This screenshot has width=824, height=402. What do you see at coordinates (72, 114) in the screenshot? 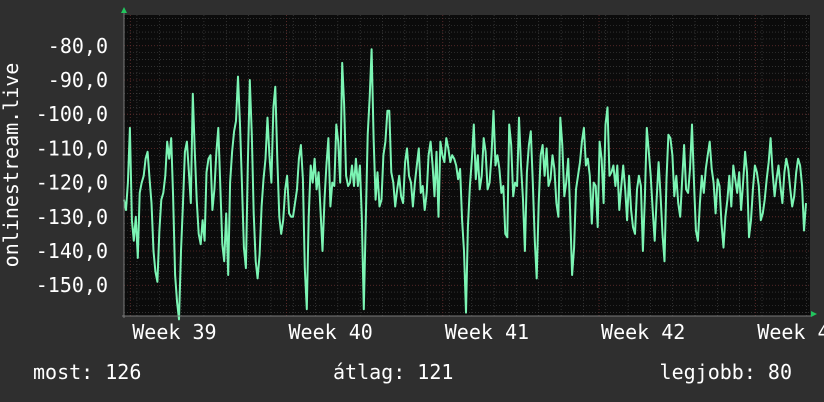
I see `y-tick-label: -100,0` at bounding box center [72, 114].